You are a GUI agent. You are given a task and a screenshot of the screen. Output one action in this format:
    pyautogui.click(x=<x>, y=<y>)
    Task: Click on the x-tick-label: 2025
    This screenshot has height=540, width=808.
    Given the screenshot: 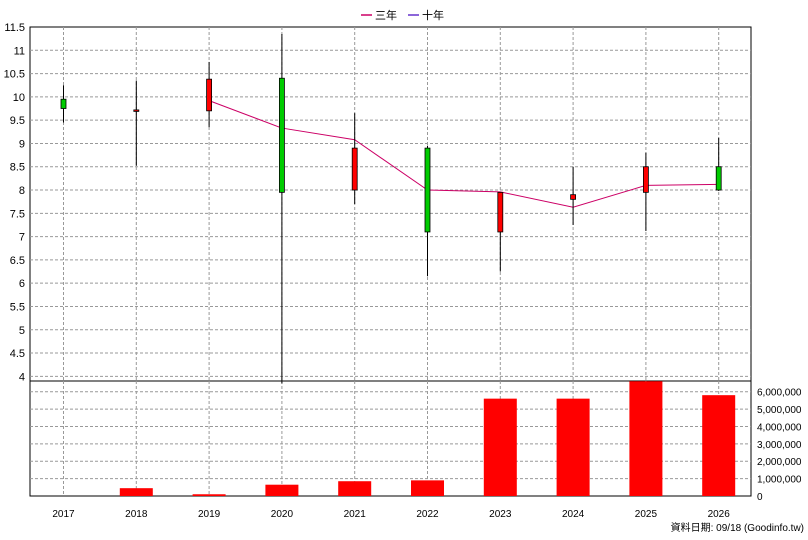 What is the action you would take?
    pyautogui.click(x=646, y=514)
    